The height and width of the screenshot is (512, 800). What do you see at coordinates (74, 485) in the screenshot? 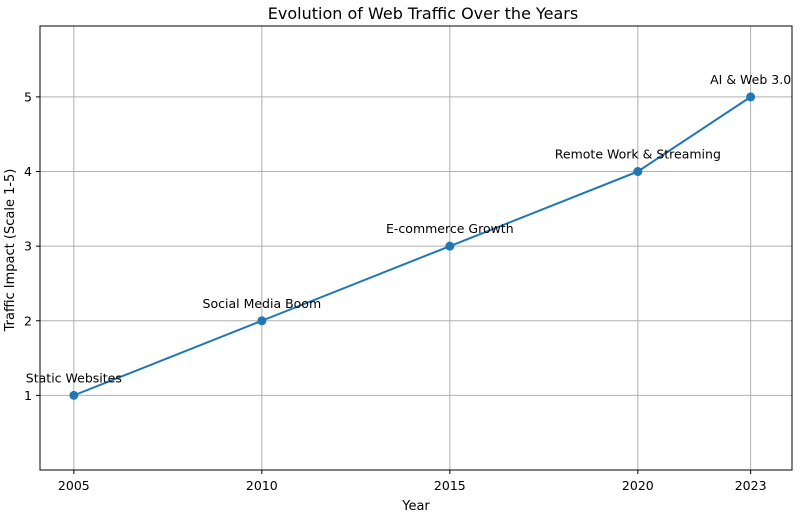
I see `x-tick-label: 2005` at bounding box center [74, 485].